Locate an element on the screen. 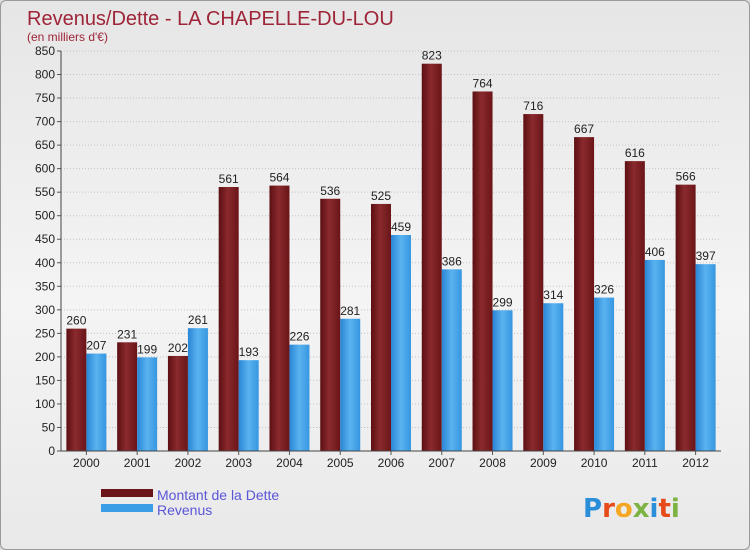 The width and height of the screenshot is (750, 550). bar-revenus-2005 is located at coordinates (350, 384).